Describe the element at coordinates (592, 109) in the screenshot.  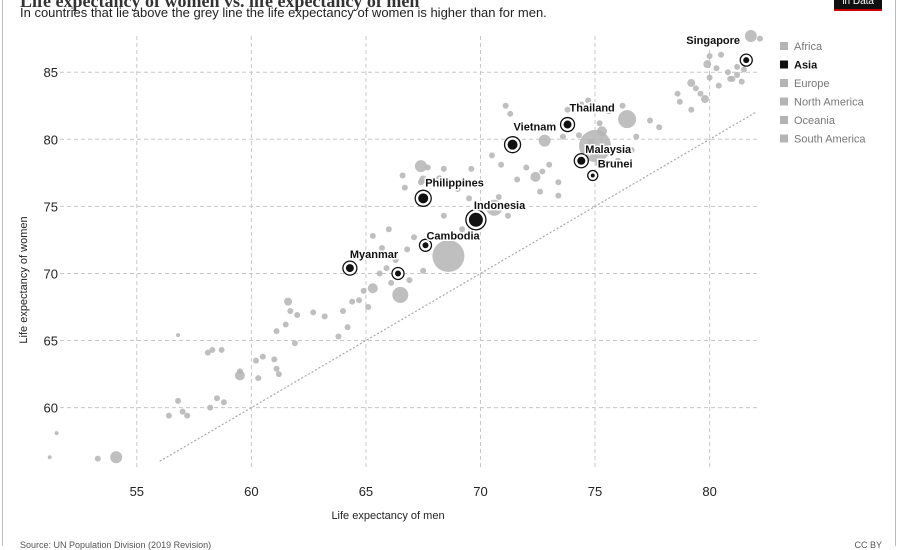
I see `annotation-thailand: Thailand` at that location.